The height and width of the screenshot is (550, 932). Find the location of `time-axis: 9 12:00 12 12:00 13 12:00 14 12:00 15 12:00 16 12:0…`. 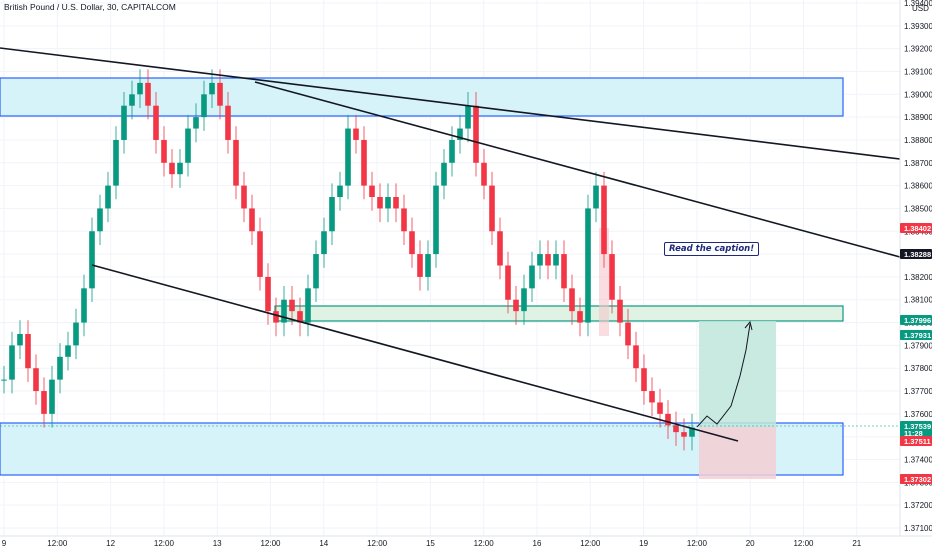

time-axis: 9 12:00 12 12:00 13 12:00 14 12:00 15 12:00 16 12:0… is located at coordinates (432, 543).